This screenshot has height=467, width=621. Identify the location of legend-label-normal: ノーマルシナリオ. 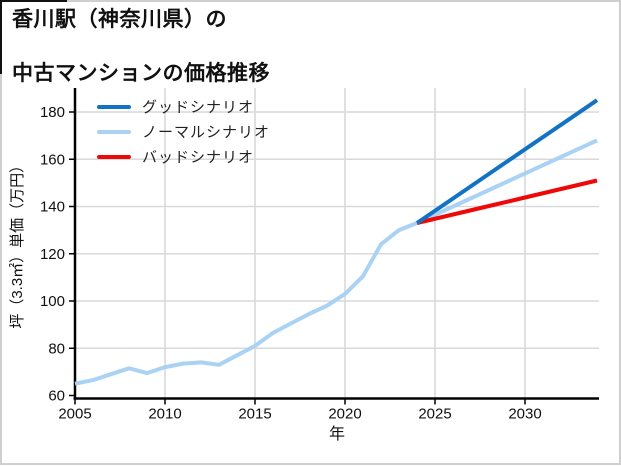
(206, 132).